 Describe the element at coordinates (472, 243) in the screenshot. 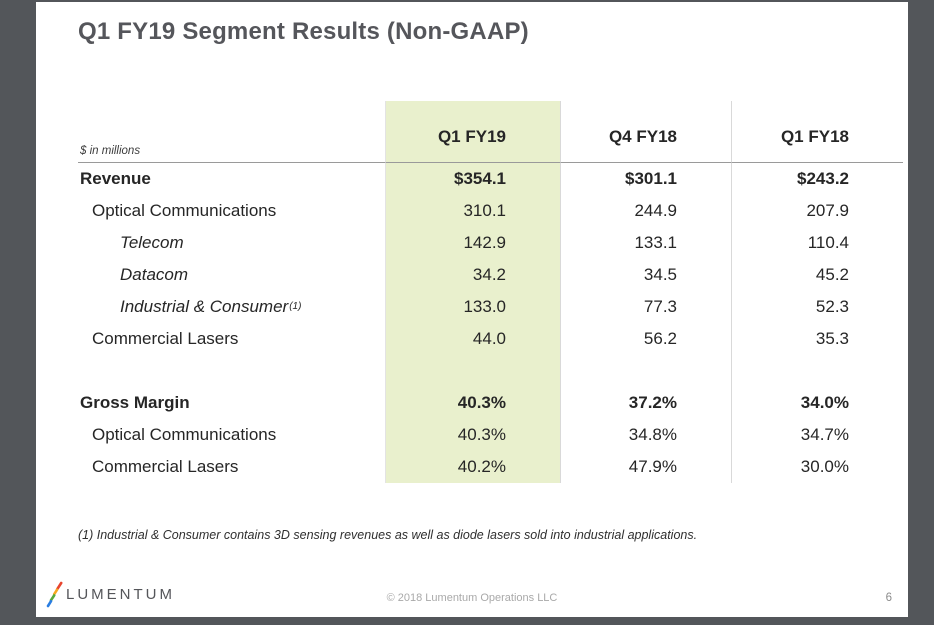

I see `cell-value: 142.9` at that location.